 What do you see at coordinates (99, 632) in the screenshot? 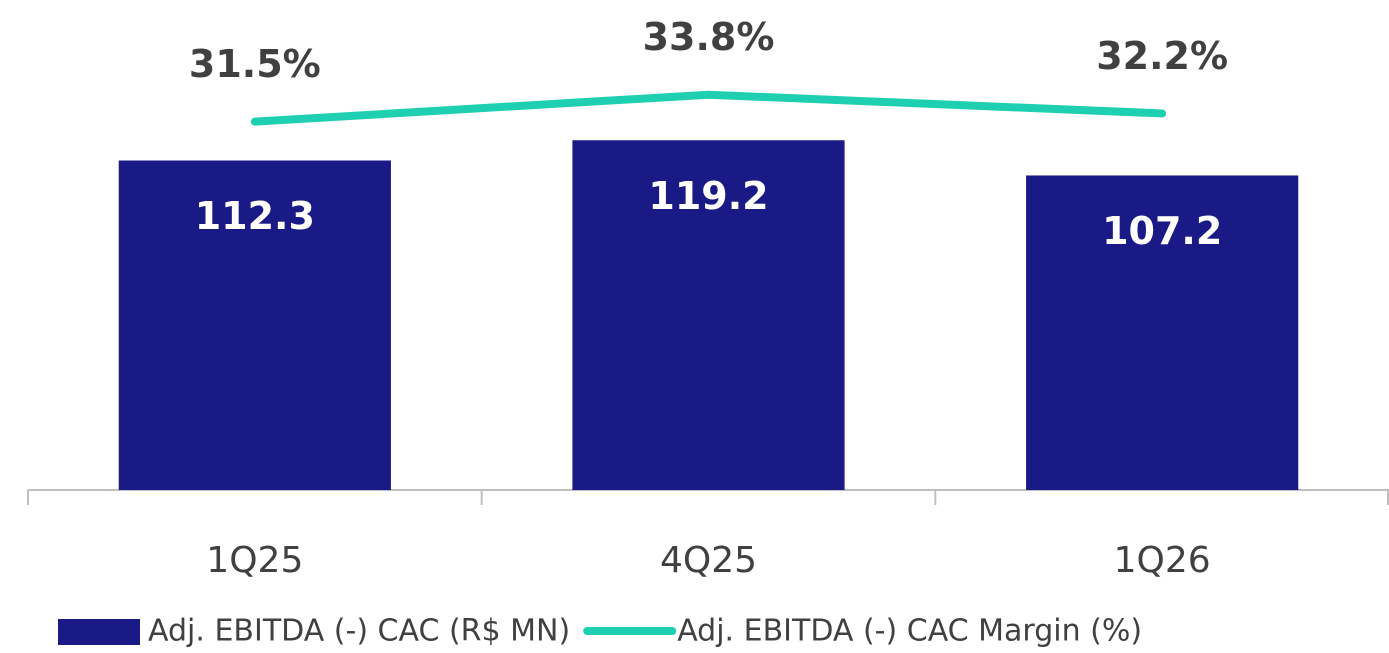
I see `legend-swatch` at bounding box center [99, 632].